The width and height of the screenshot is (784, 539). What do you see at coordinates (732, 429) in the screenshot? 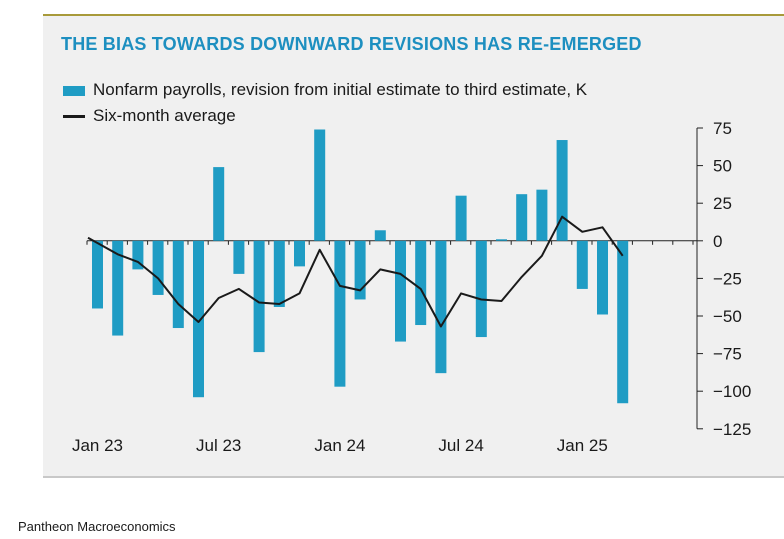
I see `y-tick-label: −125` at bounding box center [732, 429].